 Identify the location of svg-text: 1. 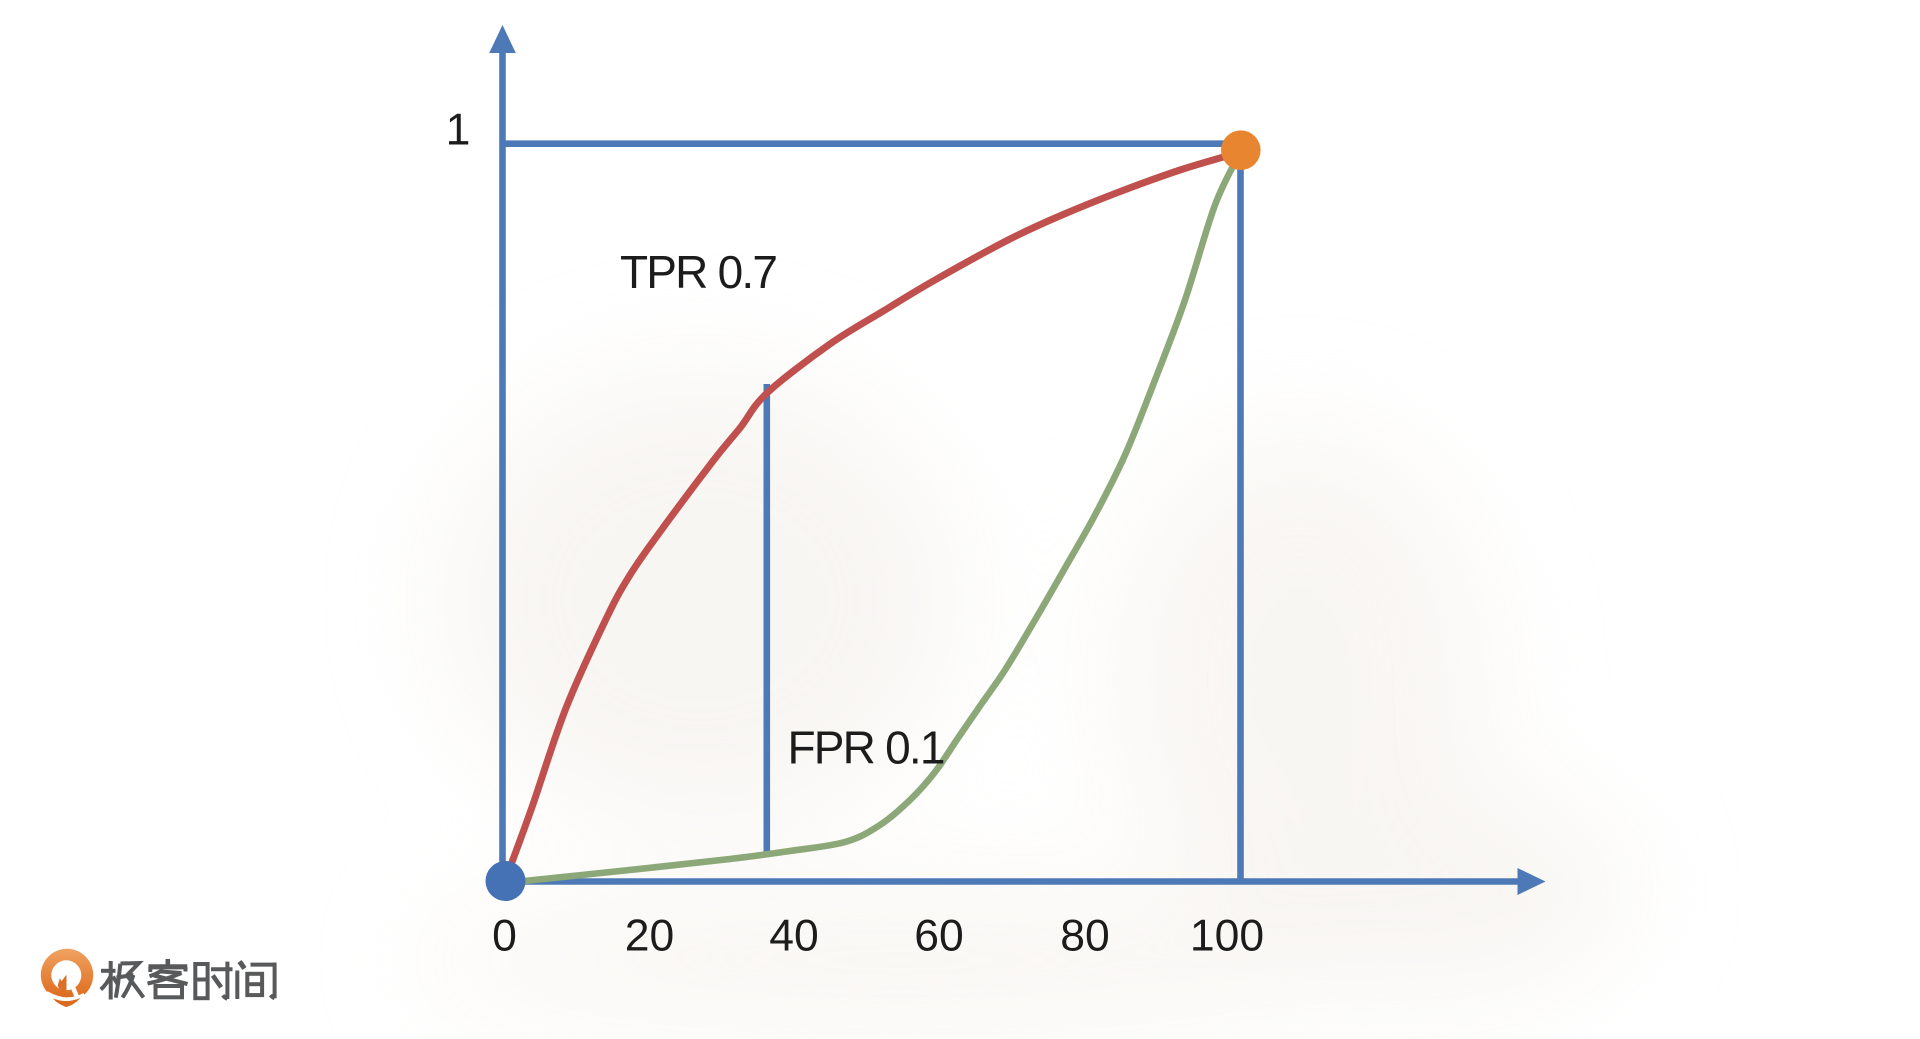
(458, 130).